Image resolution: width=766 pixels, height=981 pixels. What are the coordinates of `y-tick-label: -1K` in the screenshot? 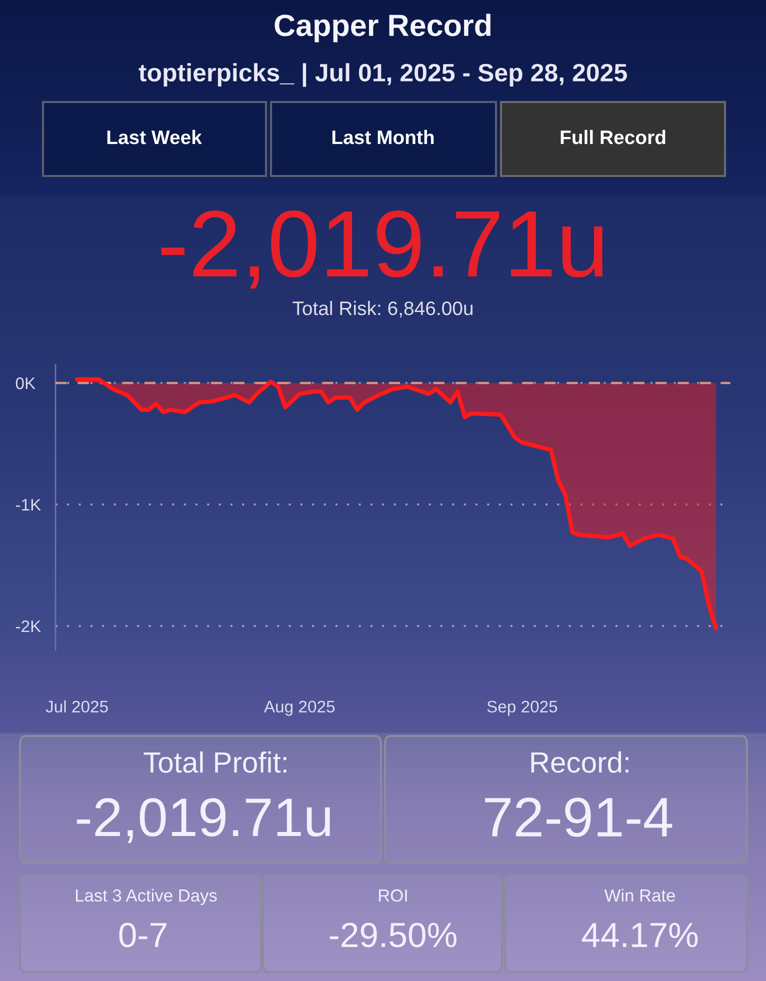 It's located at (28, 505).